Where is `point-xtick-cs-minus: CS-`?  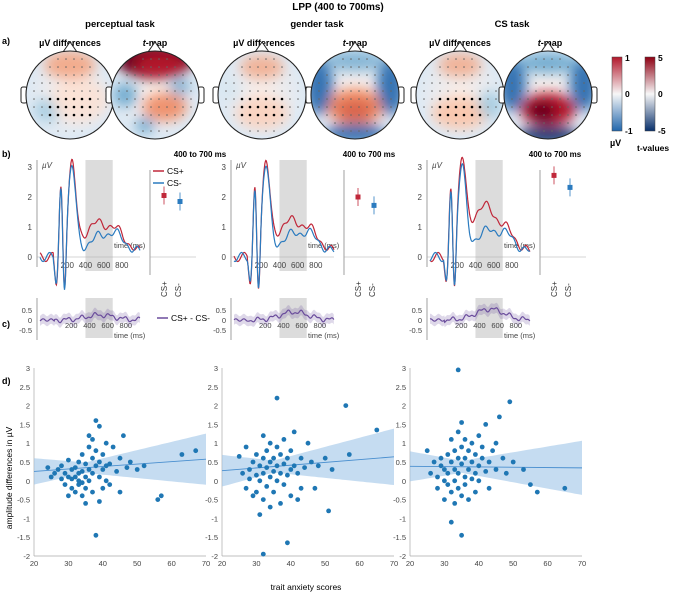 point-xtick-cs-minus: CS- is located at coordinates (372, 290).